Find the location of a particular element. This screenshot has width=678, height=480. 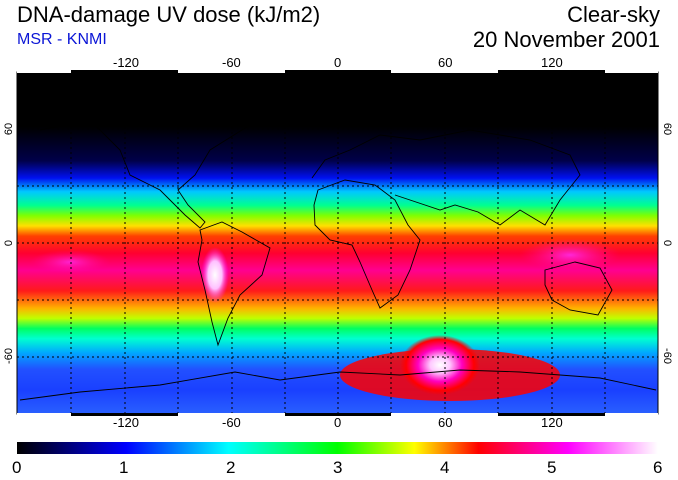

date-label: 20 November 2001 is located at coordinates (566, 39).